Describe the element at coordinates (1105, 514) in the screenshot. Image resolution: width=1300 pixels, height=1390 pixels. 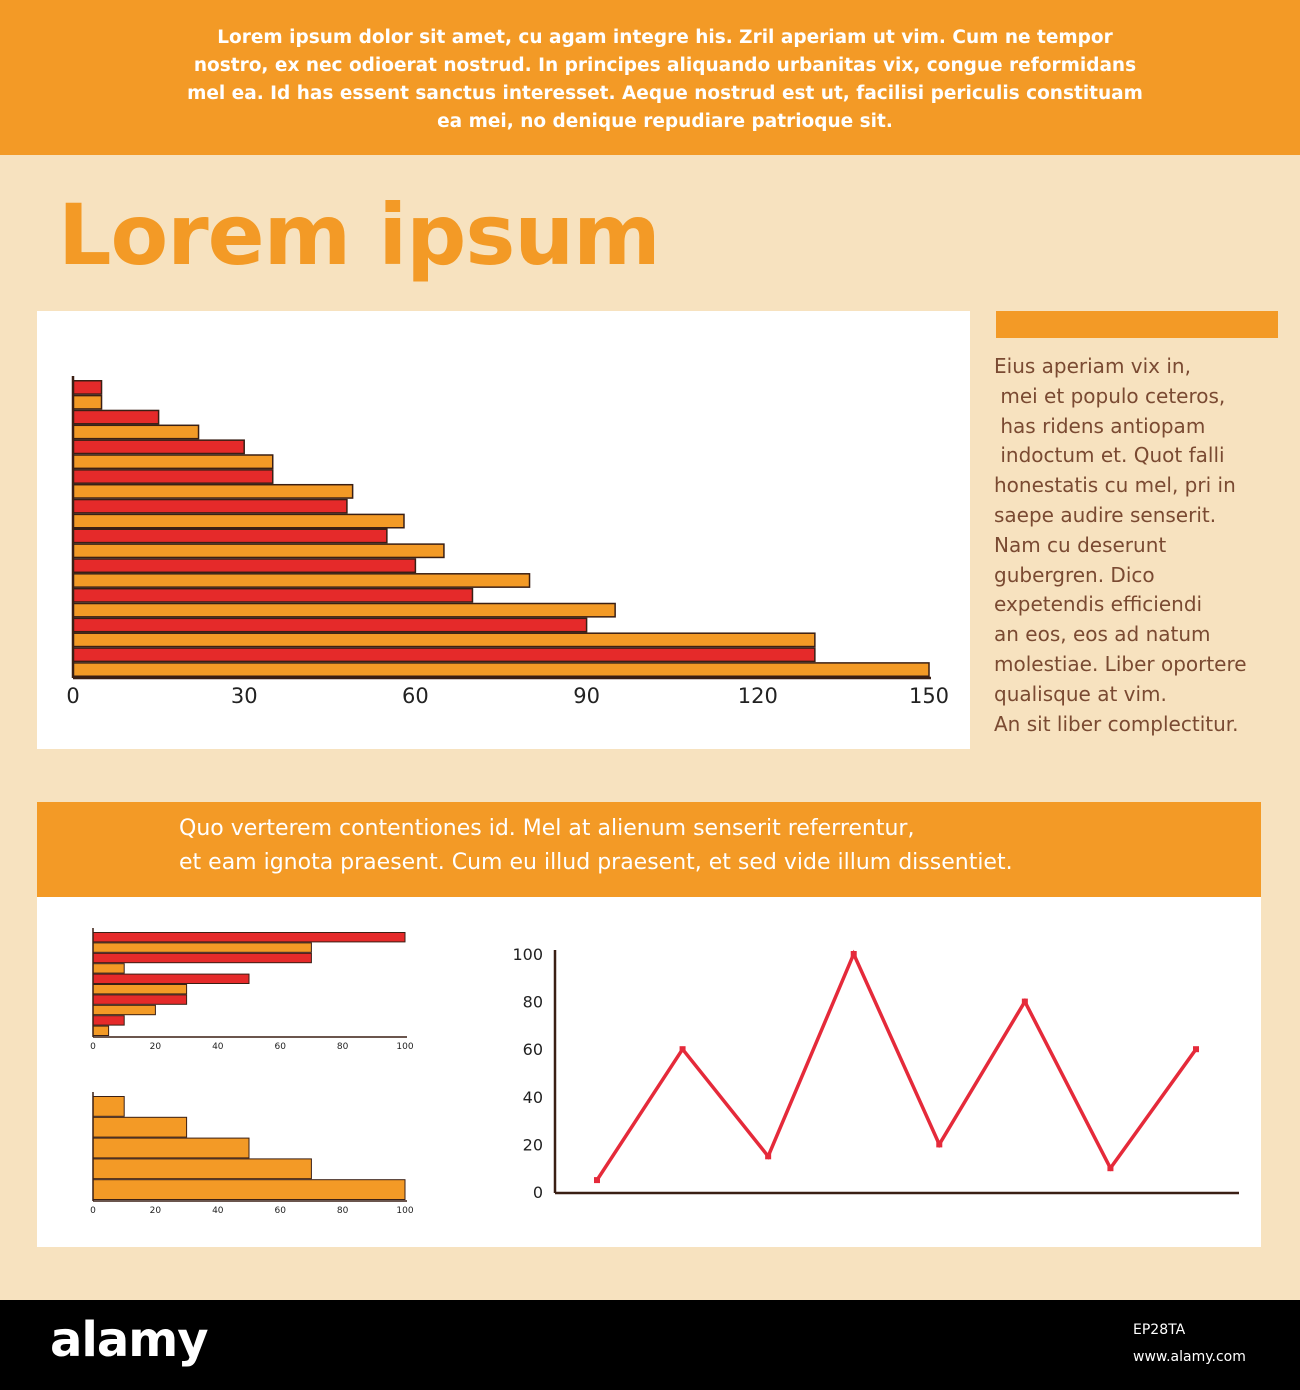
I see `sidebar-line: saepe audire senserit.` at that location.